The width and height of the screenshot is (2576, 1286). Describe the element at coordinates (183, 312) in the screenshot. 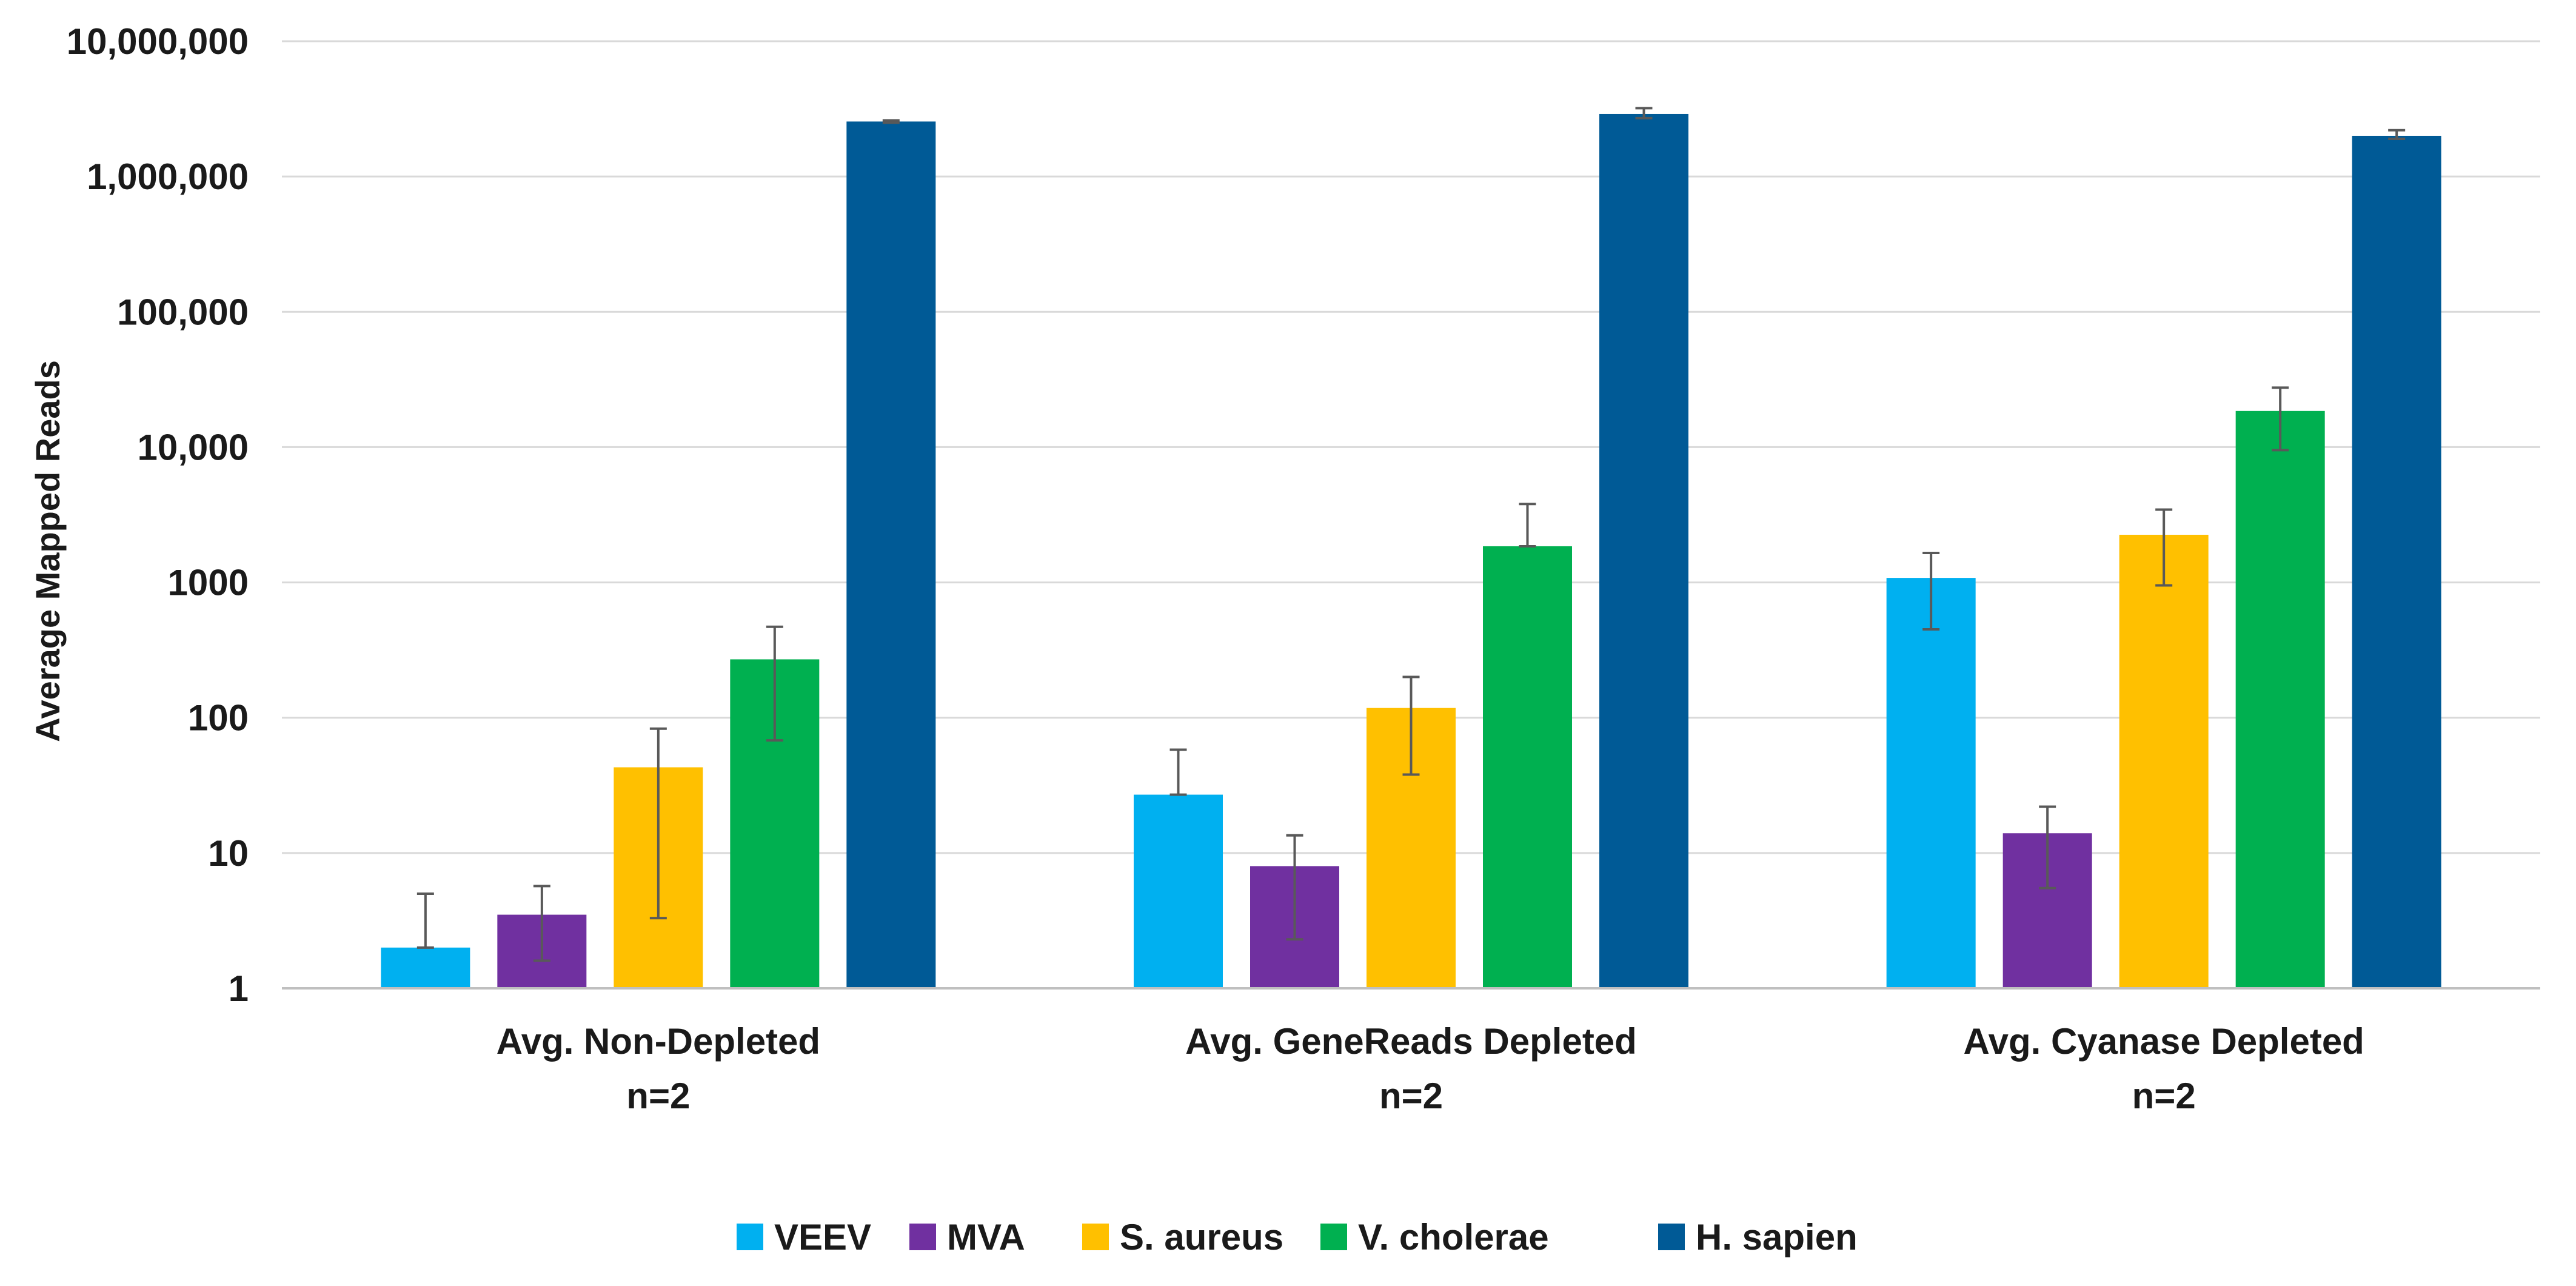

I see `y-tick-label: 100,000` at that location.